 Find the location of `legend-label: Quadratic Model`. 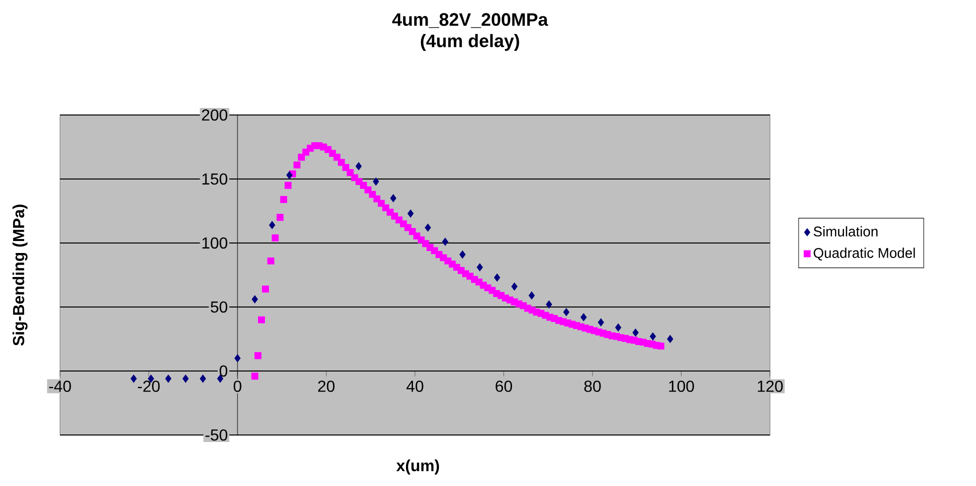

legend-label: Quadratic Model is located at coordinates (864, 254).